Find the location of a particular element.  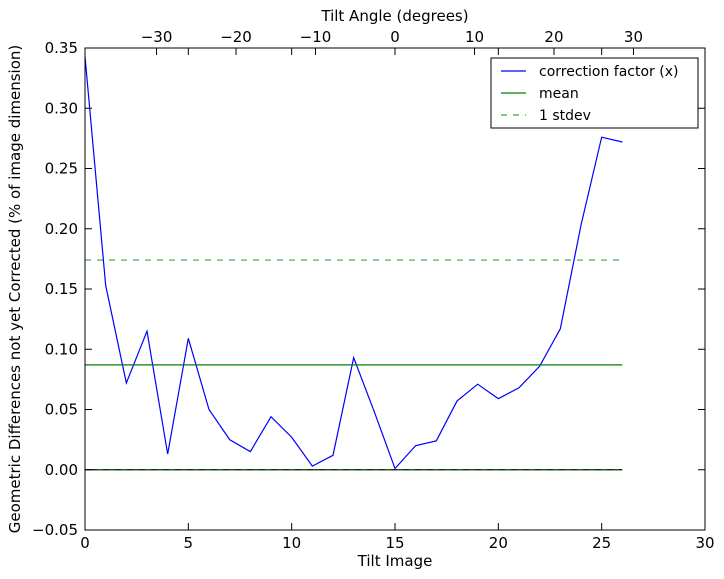

top-x-tick-label: −20 is located at coordinates (236, 37).